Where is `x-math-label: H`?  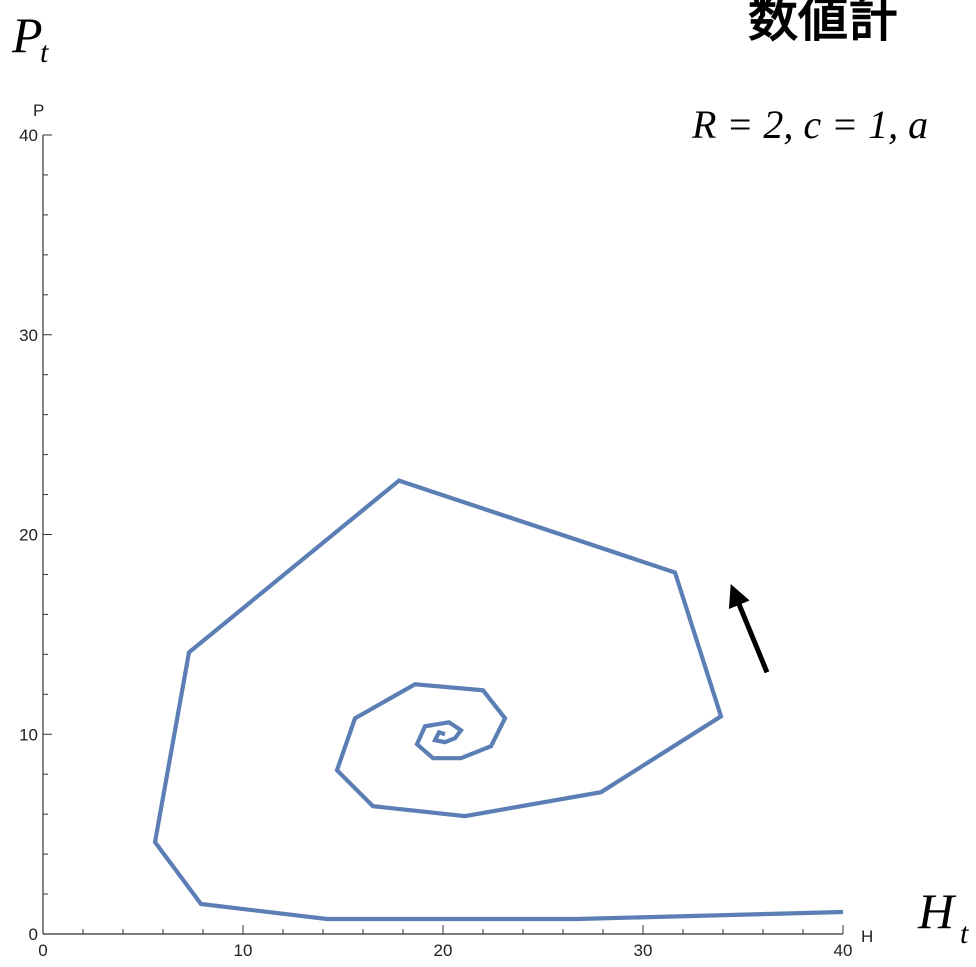 x-math-label: H is located at coordinates (937, 911).